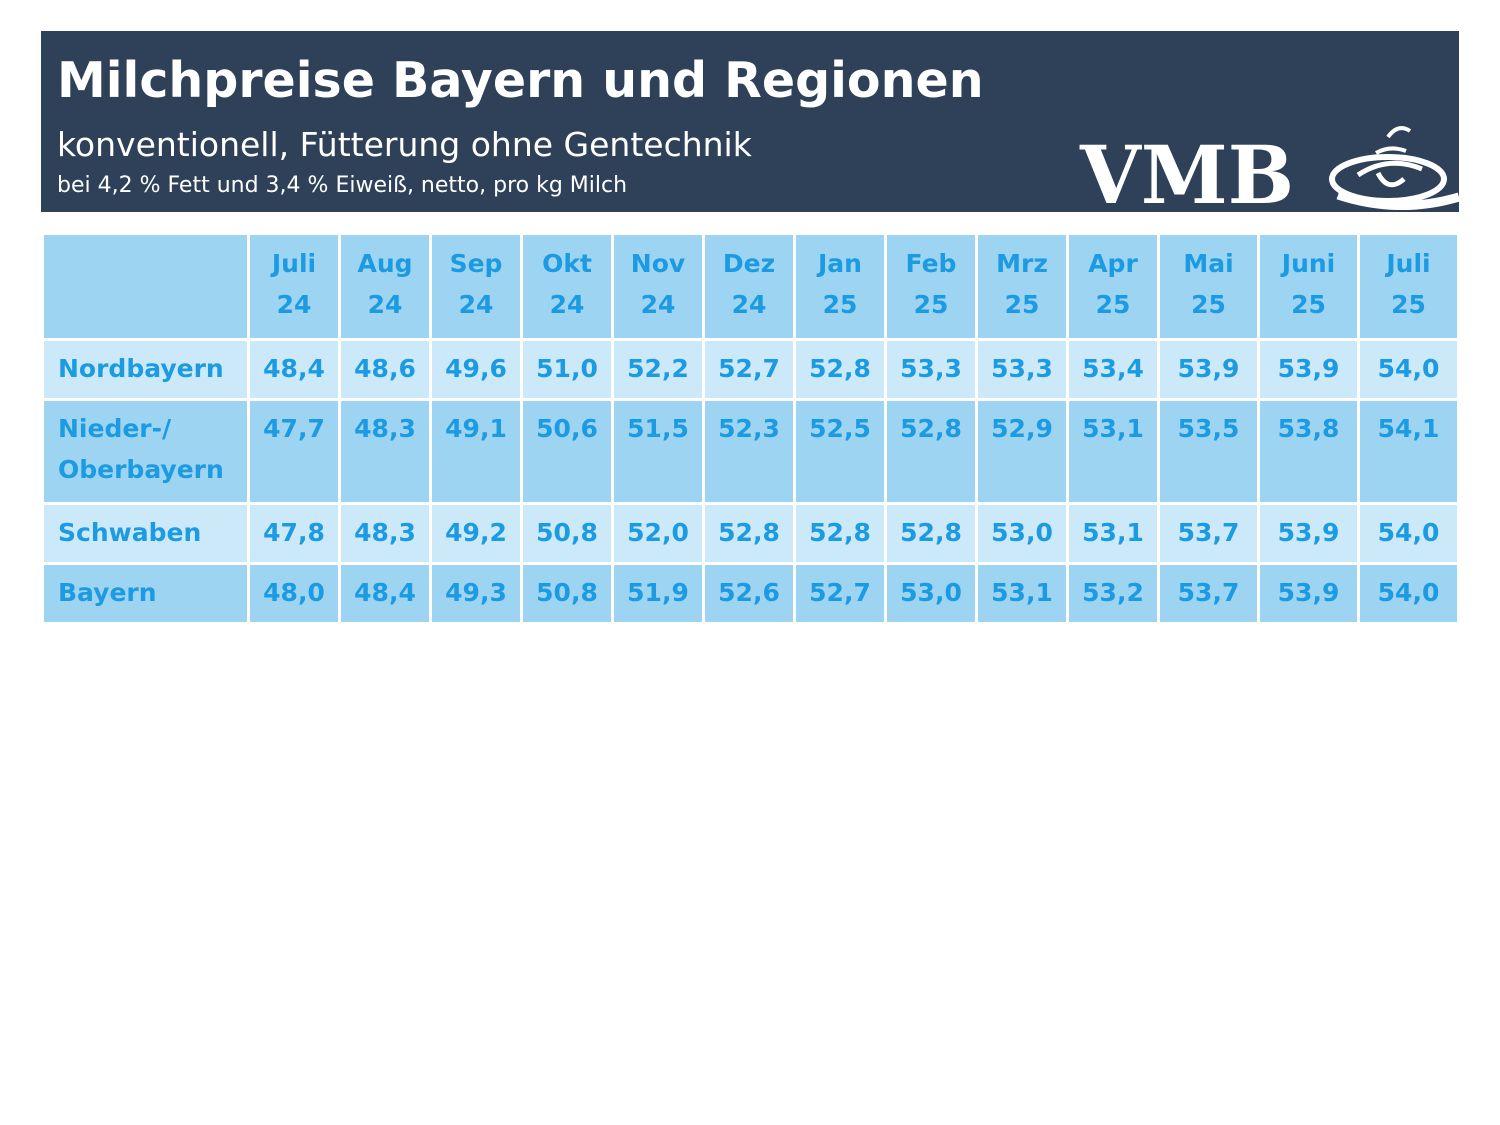  What do you see at coordinates (1394, 168) in the screenshot?
I see `logo-emblem-icon` at bounding box center [1394, 168].